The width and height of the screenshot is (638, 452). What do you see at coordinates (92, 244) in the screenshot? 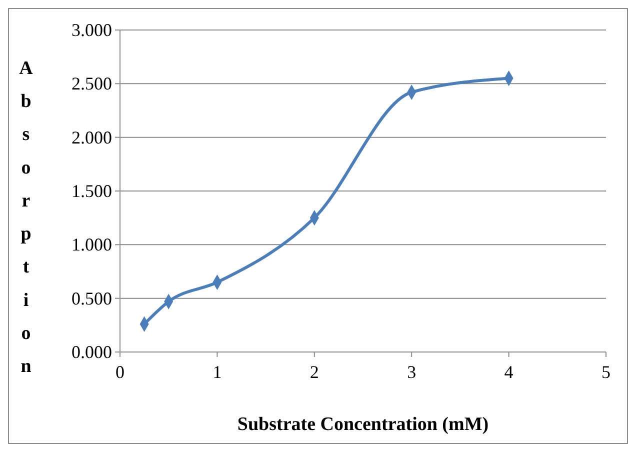
I see `y-tick-label: 1.000` at bounding box center [92, 244].